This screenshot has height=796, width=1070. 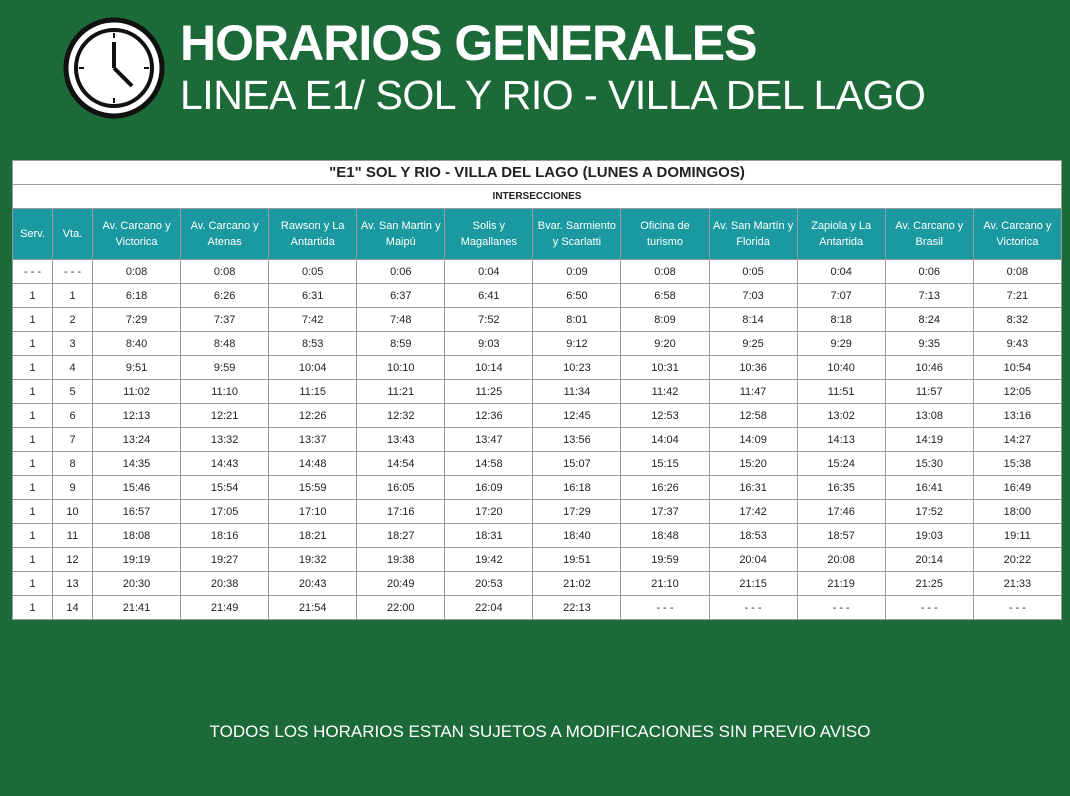 What do you see at coordinates (72, 511) in the screenshot?
I see `table-cell: 10` at bounding box center [72, 511].